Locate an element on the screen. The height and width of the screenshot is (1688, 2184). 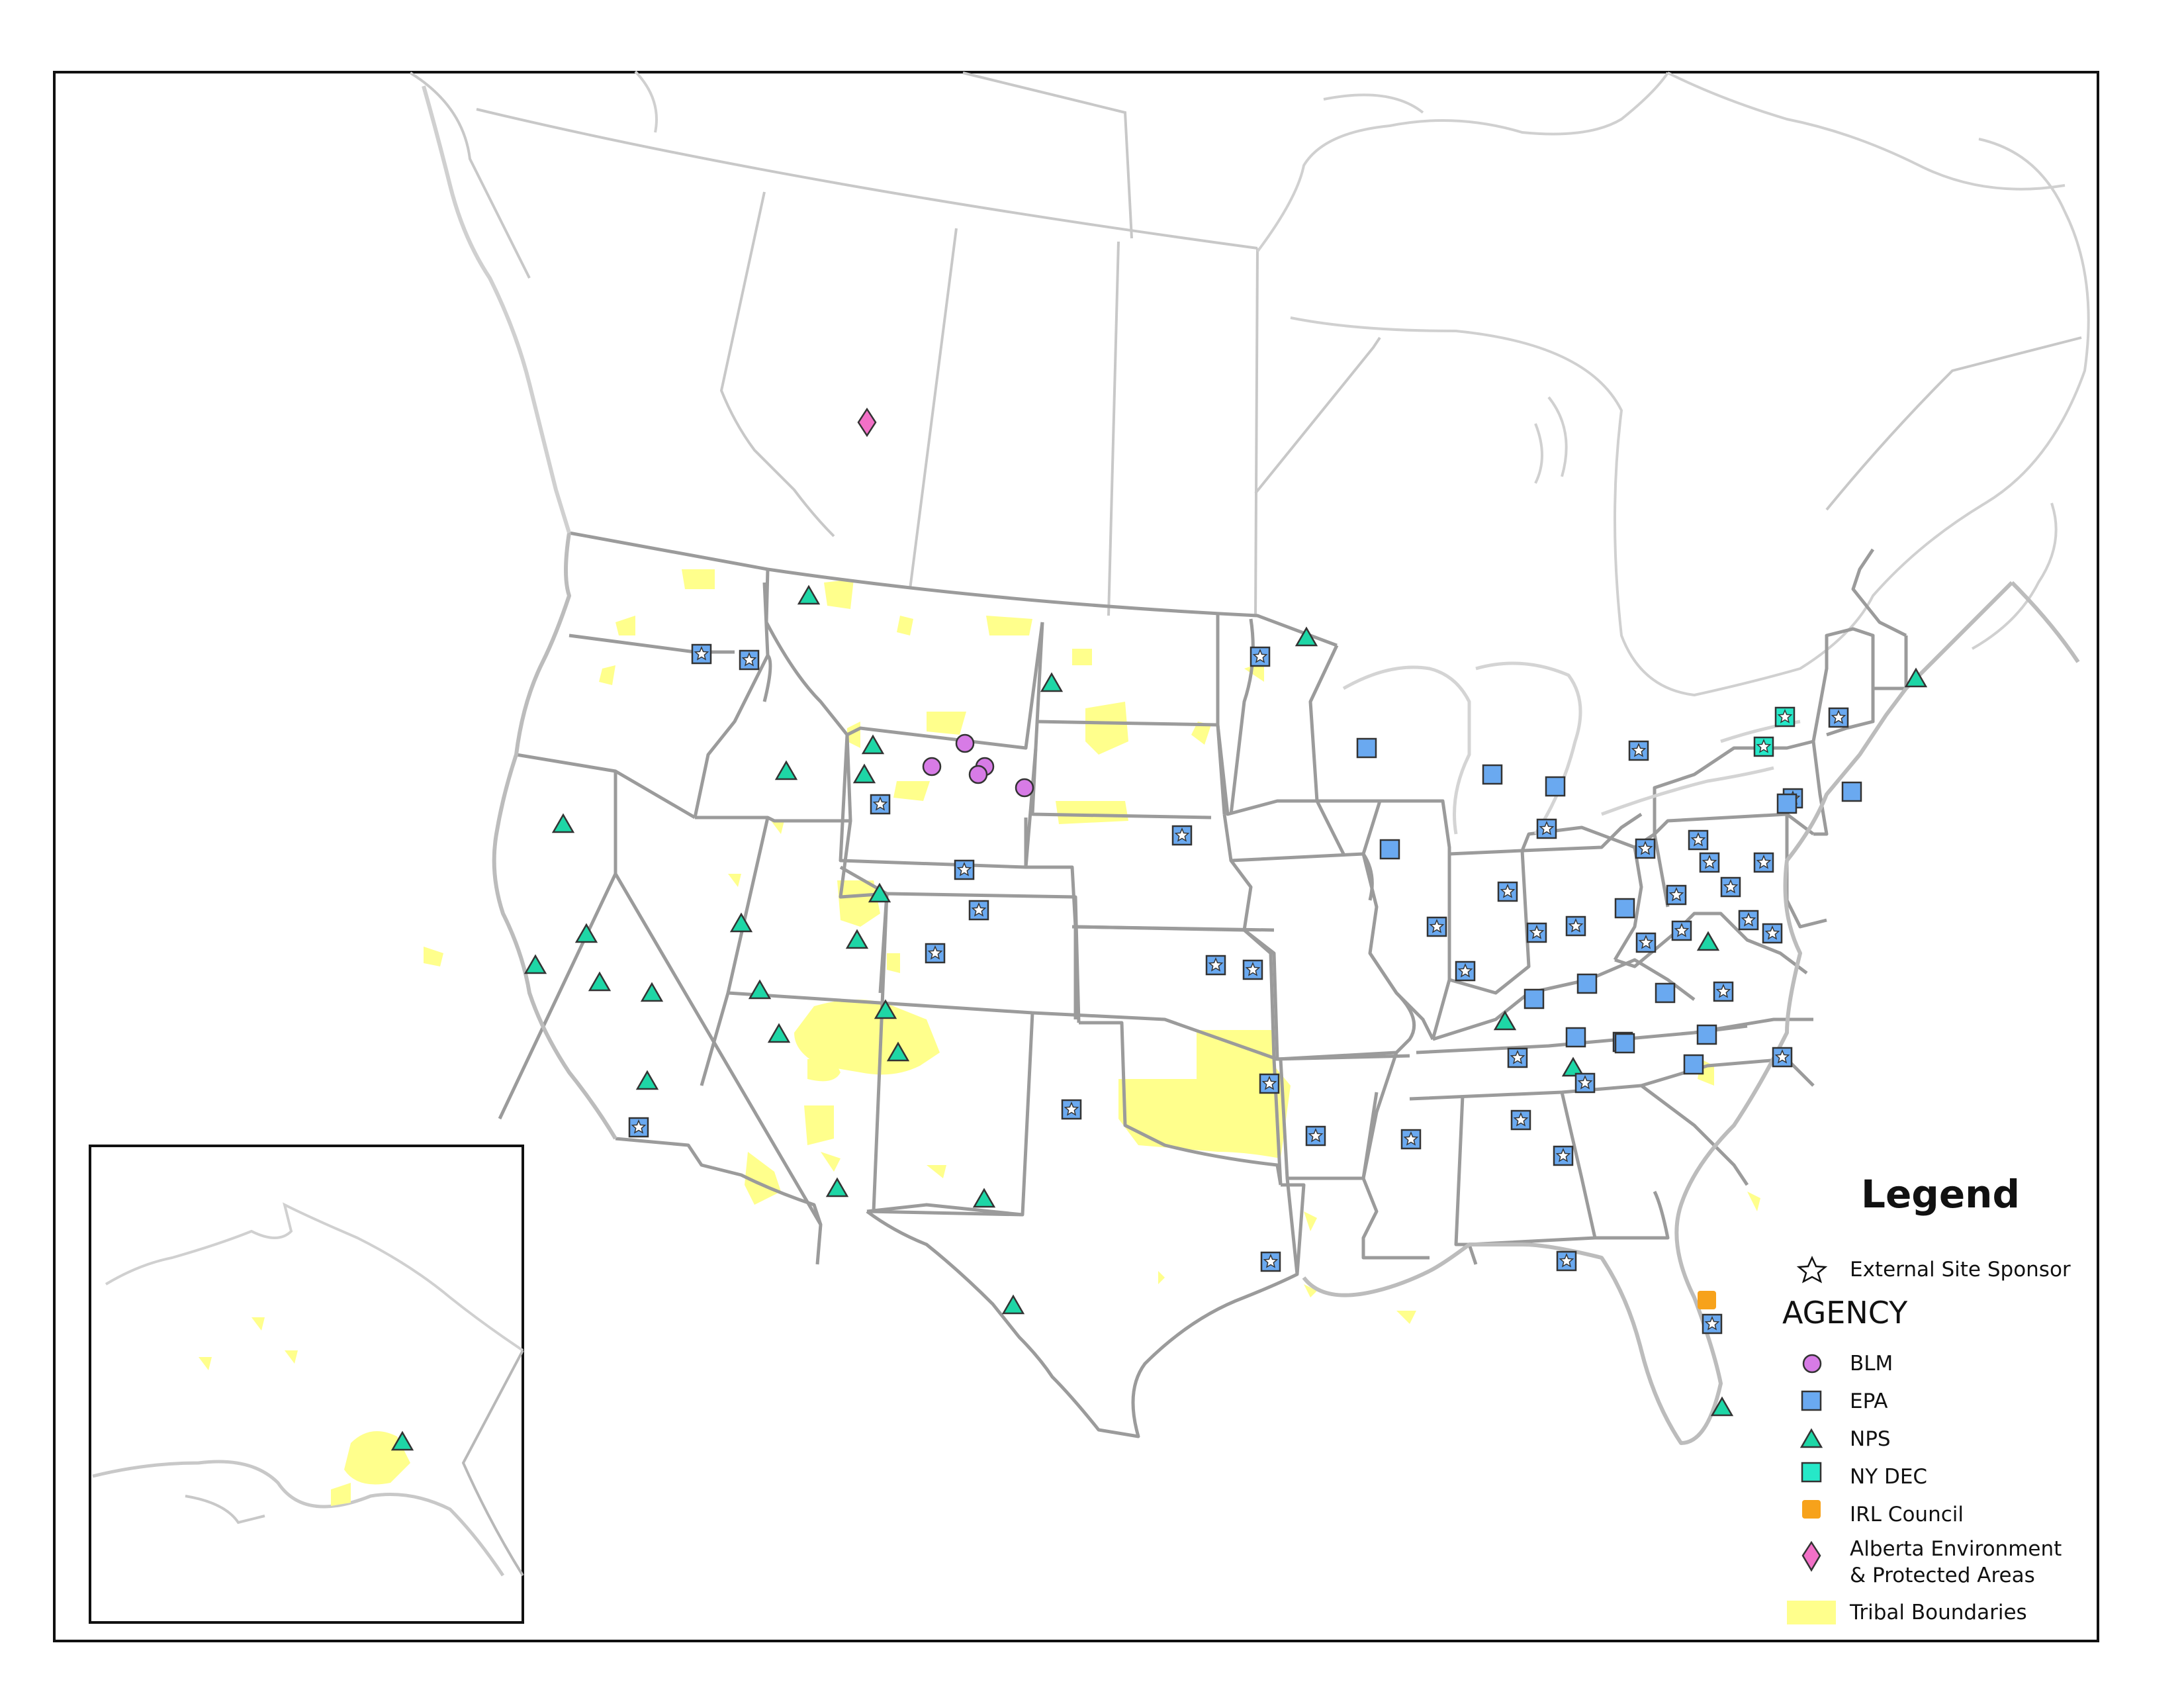
legend-epa-icon is located at coordinates (1812, 1400).